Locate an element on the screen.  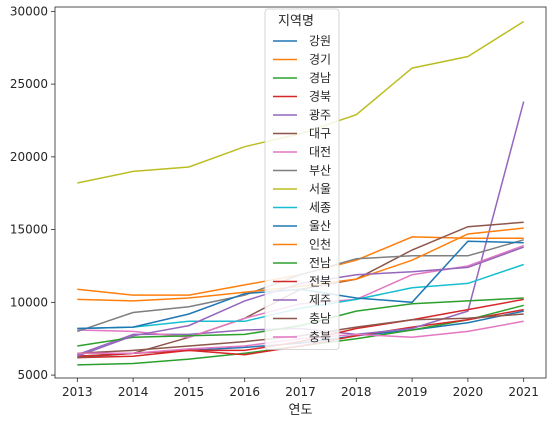
x-tick-label: 2013 is located at coordinates (77, 392).